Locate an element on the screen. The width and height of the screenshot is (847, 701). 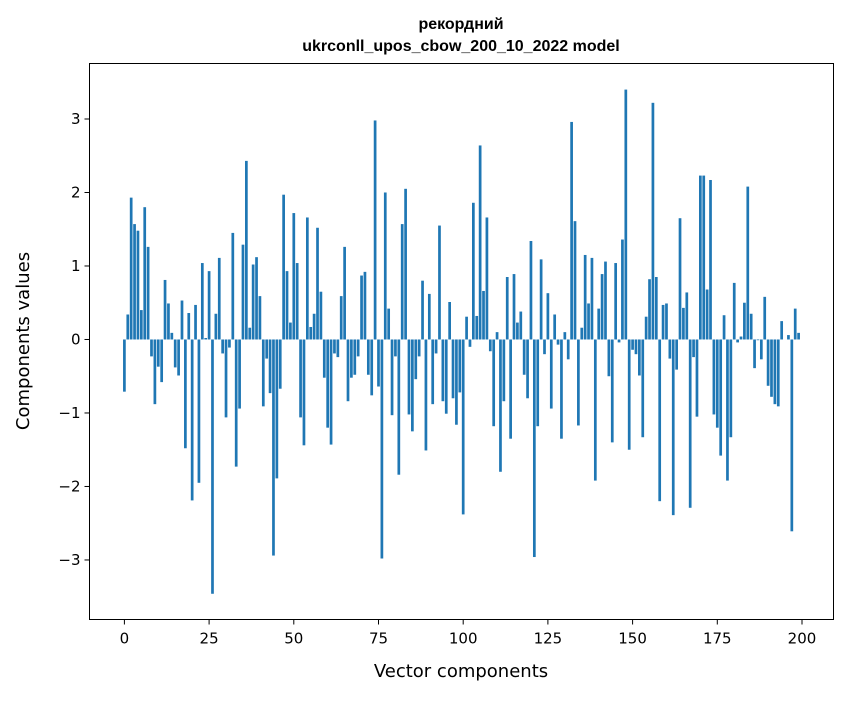
x-tick-label: 25 is located at coordinates (209, 639).